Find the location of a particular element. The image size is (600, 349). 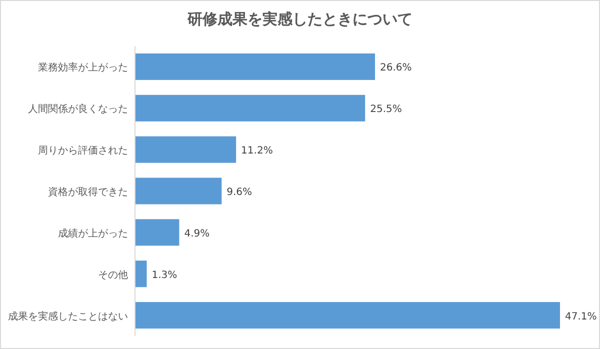

y-tick-label: 人間関係が良くなった is located at coordinates (78, 109).